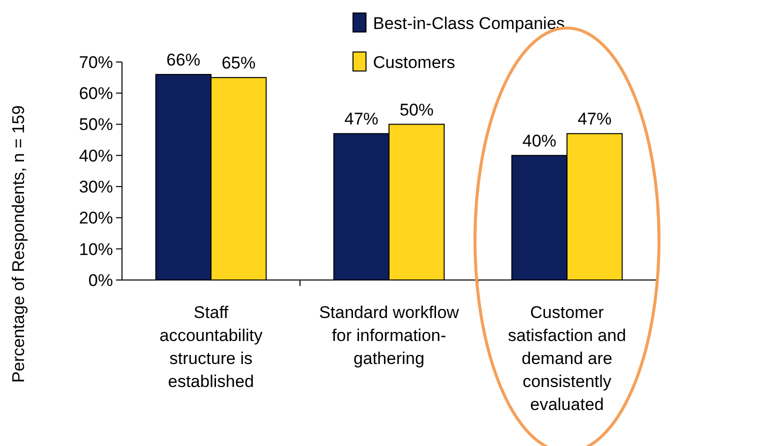 This screenshot has height=446, width=759. I want to click on legend-label: Best-in-Class Companies, so click(469, 23).